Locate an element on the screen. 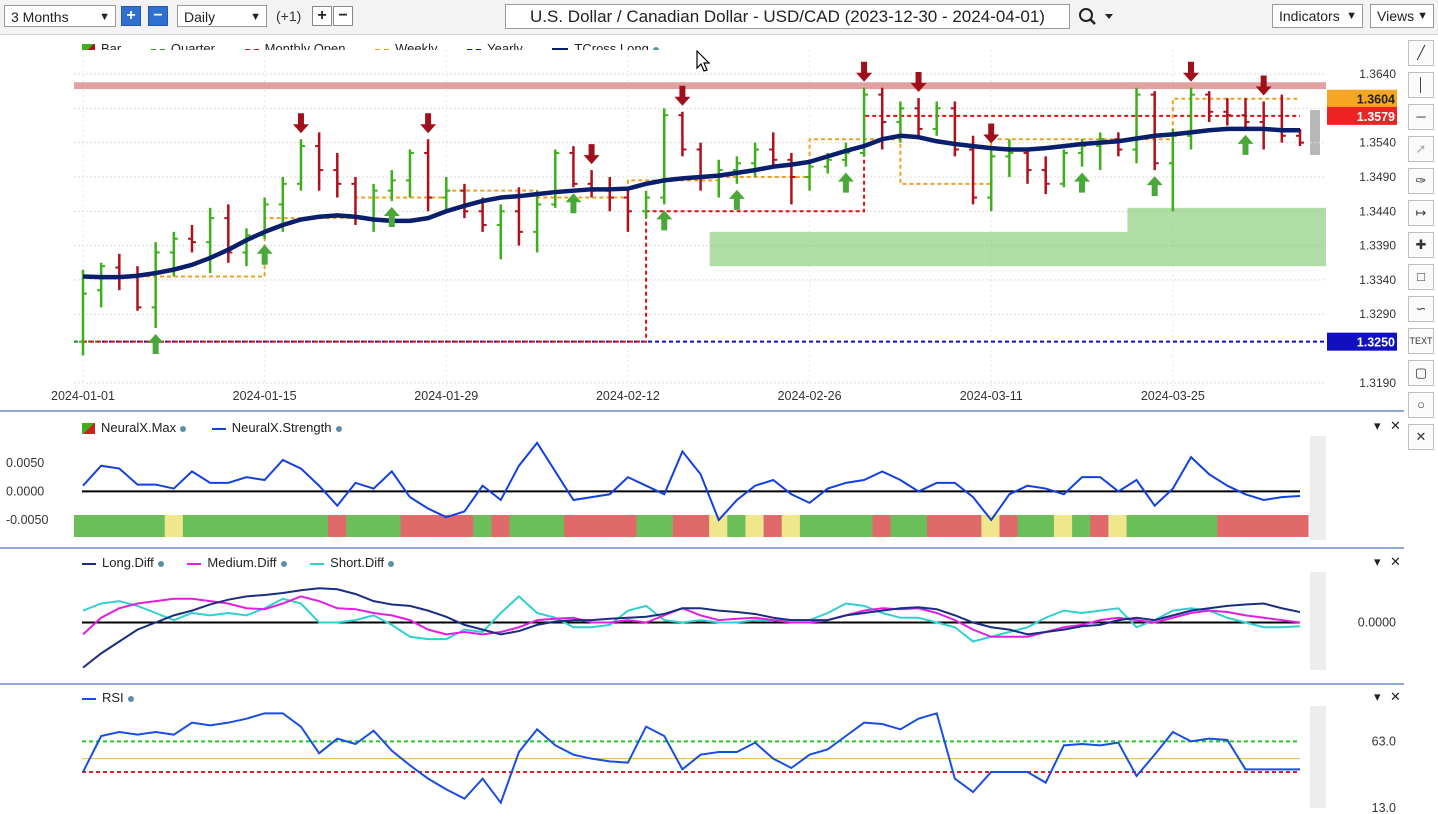 The image size is (1438, 814). quarter-swatch-icon is located at coordinates (157, 49).